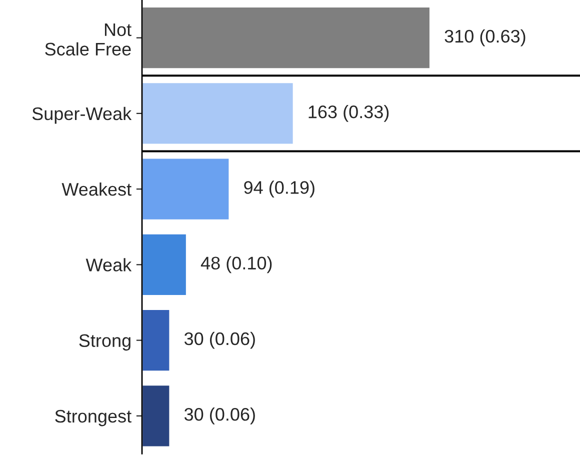 Image resolution: width=580 pixels, height=456 pixels. What do you see at coordinates (88, 40) in the screenshot?
I see `y-tick-label: Not Scale Free` at bounding box center [88, 40].